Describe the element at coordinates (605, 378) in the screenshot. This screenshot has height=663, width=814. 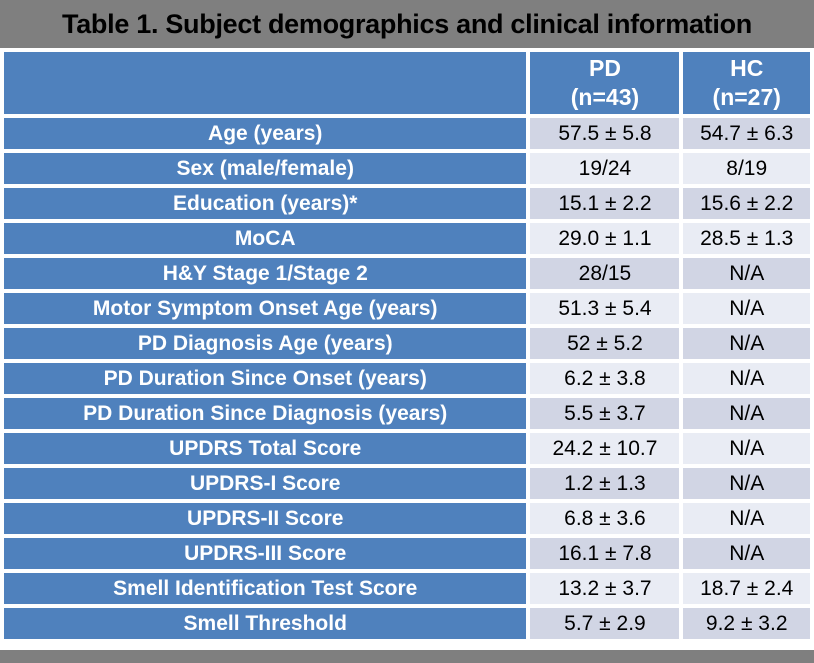
I see `pd-value: 6.2 ± 3.8` at that location.